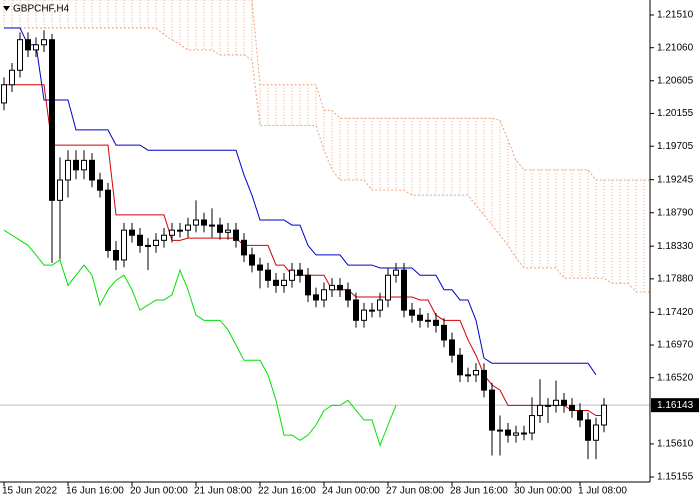 The width and height of the screenshot is (700, 500). I want to click on x-tick-label: 15 Jun 2022, so click(29, 491).